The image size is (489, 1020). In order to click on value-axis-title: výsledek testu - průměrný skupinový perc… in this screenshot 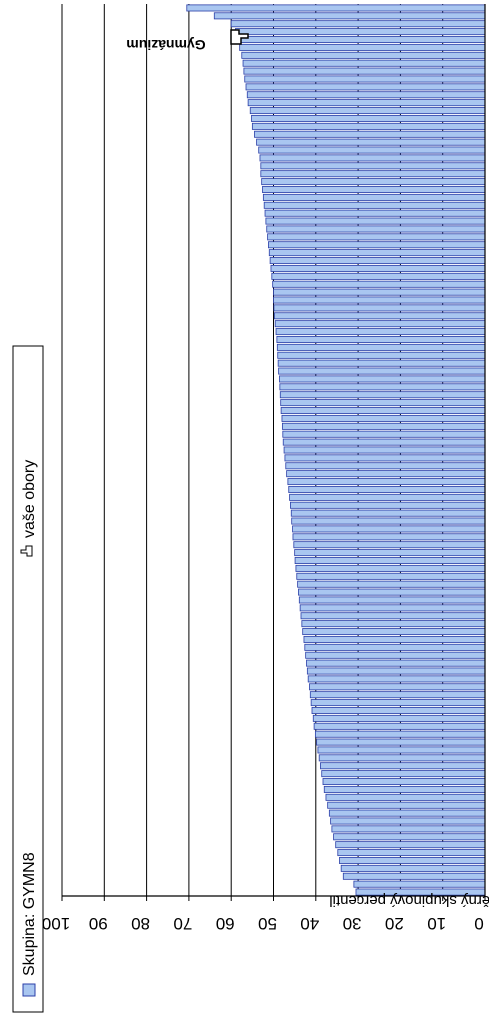, I will do `click(409, 900)`.